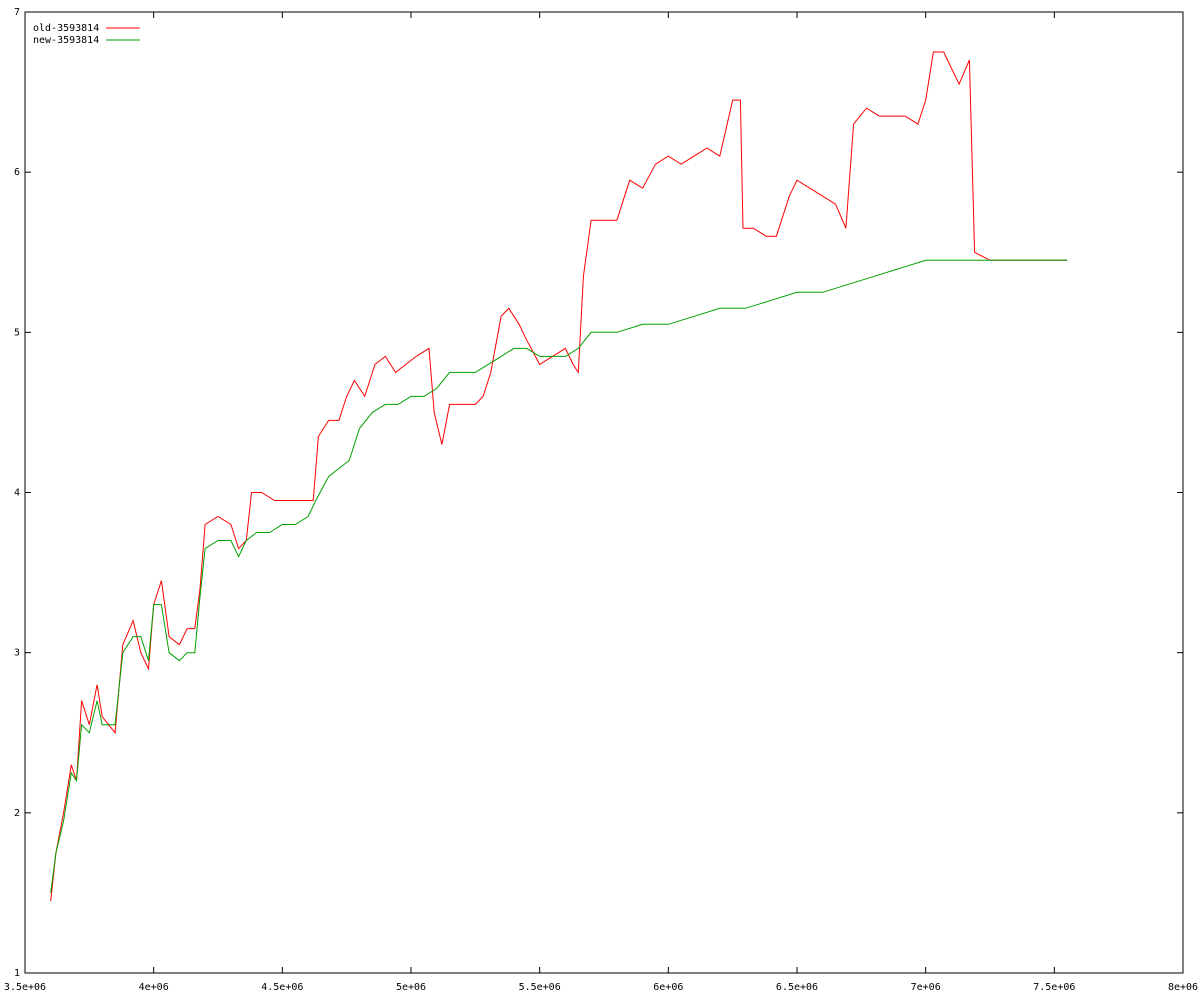  I want to click on x-tick-label: 7e+06, so click(926, 987).